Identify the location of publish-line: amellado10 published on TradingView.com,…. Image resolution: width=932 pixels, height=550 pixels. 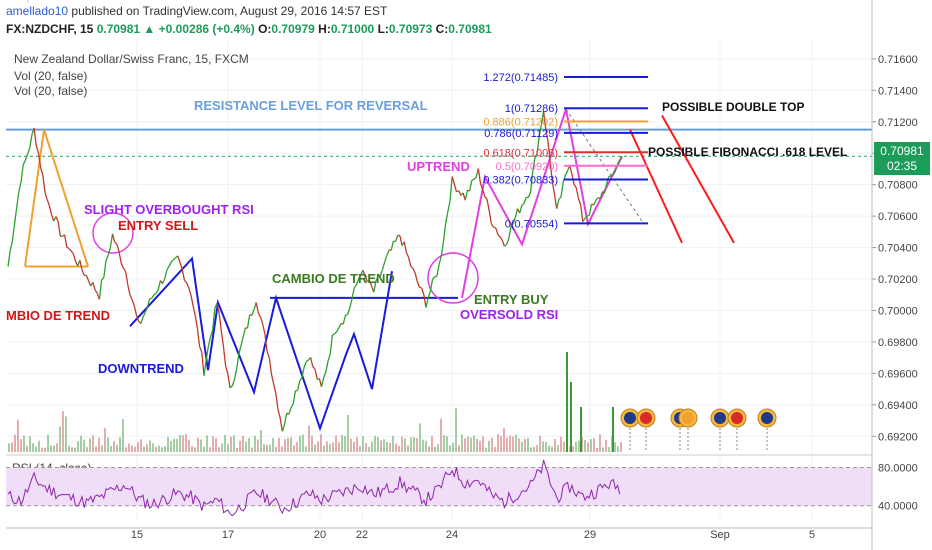
(196, 11).